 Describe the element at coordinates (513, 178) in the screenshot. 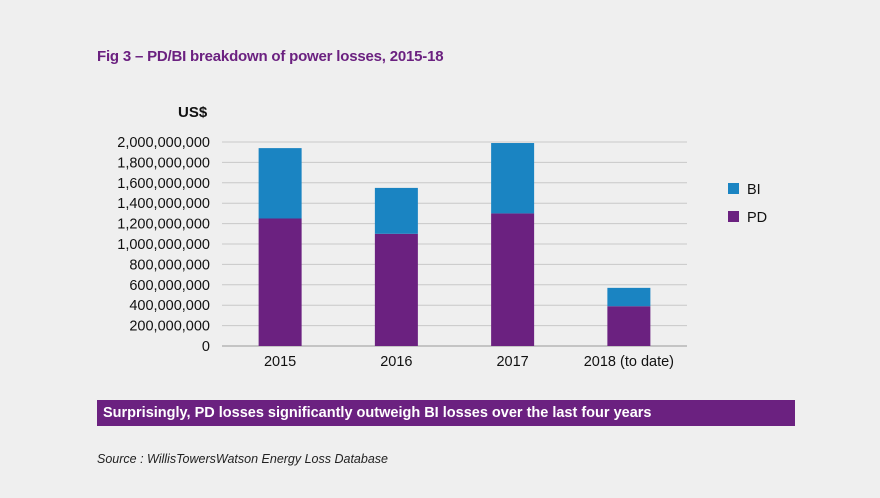

I see `bar-bi-2017` at that location.